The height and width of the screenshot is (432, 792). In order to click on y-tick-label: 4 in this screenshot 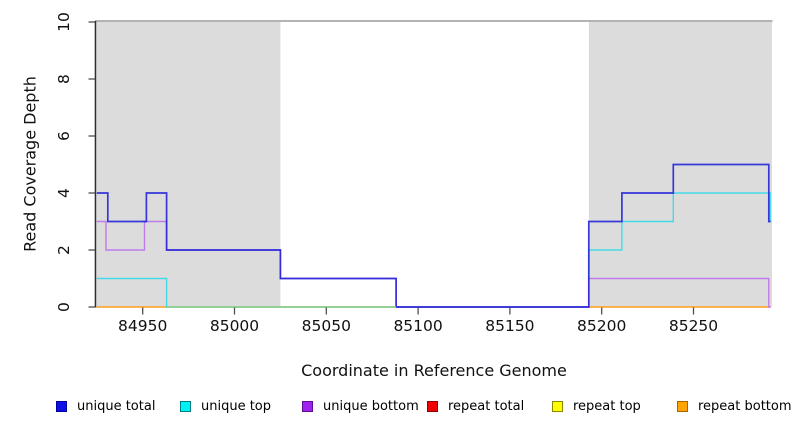, I will do `click(64, 193)`.